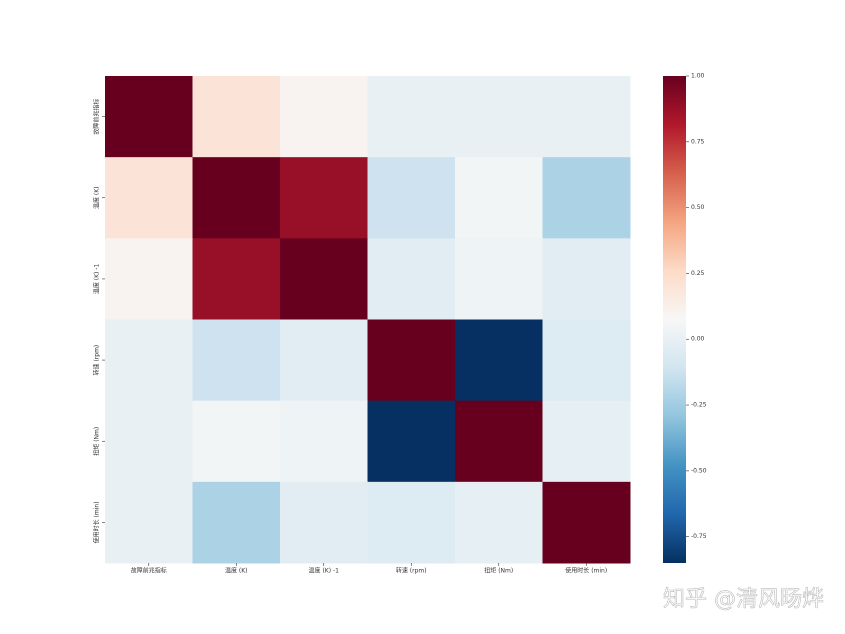  I want to click on y-tick-label: 扭矩 (Nm), so click(97, 441).